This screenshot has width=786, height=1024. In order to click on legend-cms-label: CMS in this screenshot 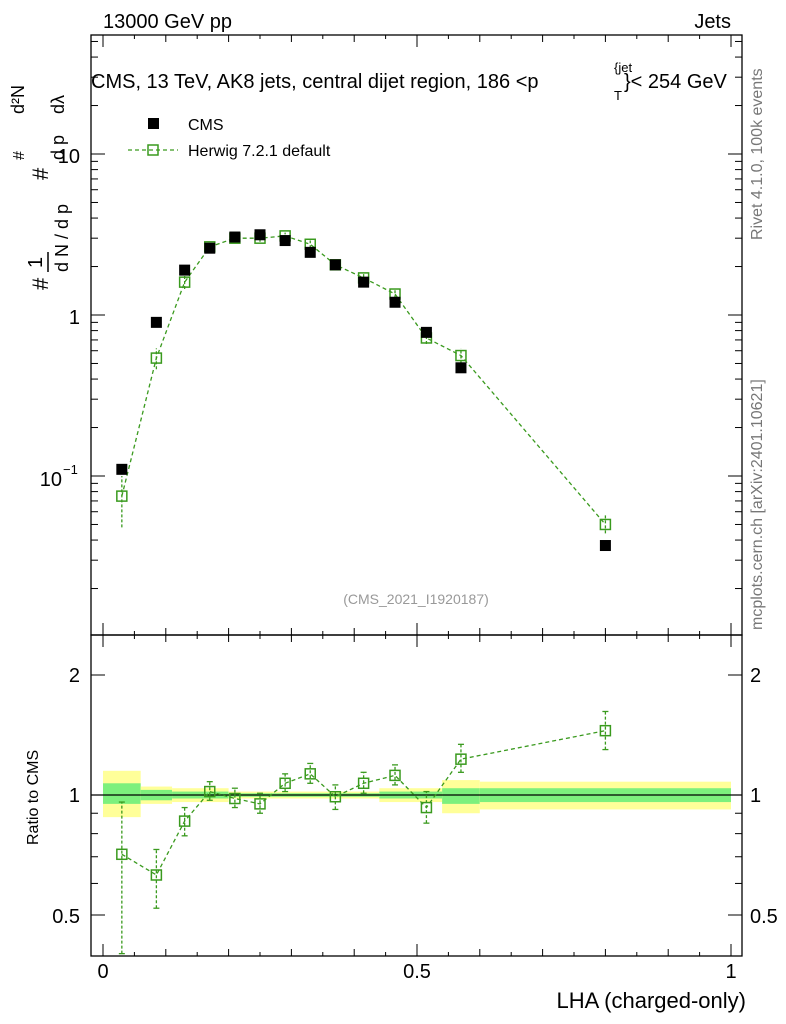, I will do `click(206, 125)`.